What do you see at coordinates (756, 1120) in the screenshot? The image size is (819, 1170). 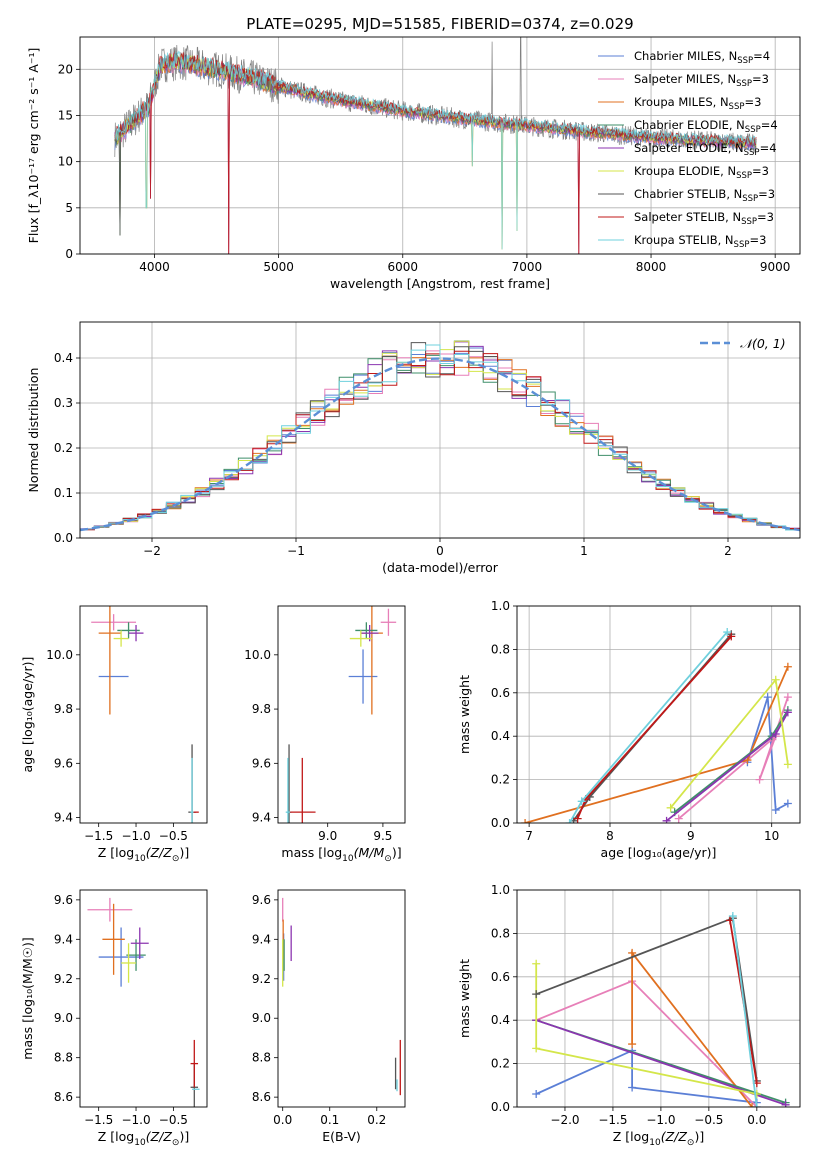 I see `x-tick-label: 0.0` at bounding box center [756, 1120].